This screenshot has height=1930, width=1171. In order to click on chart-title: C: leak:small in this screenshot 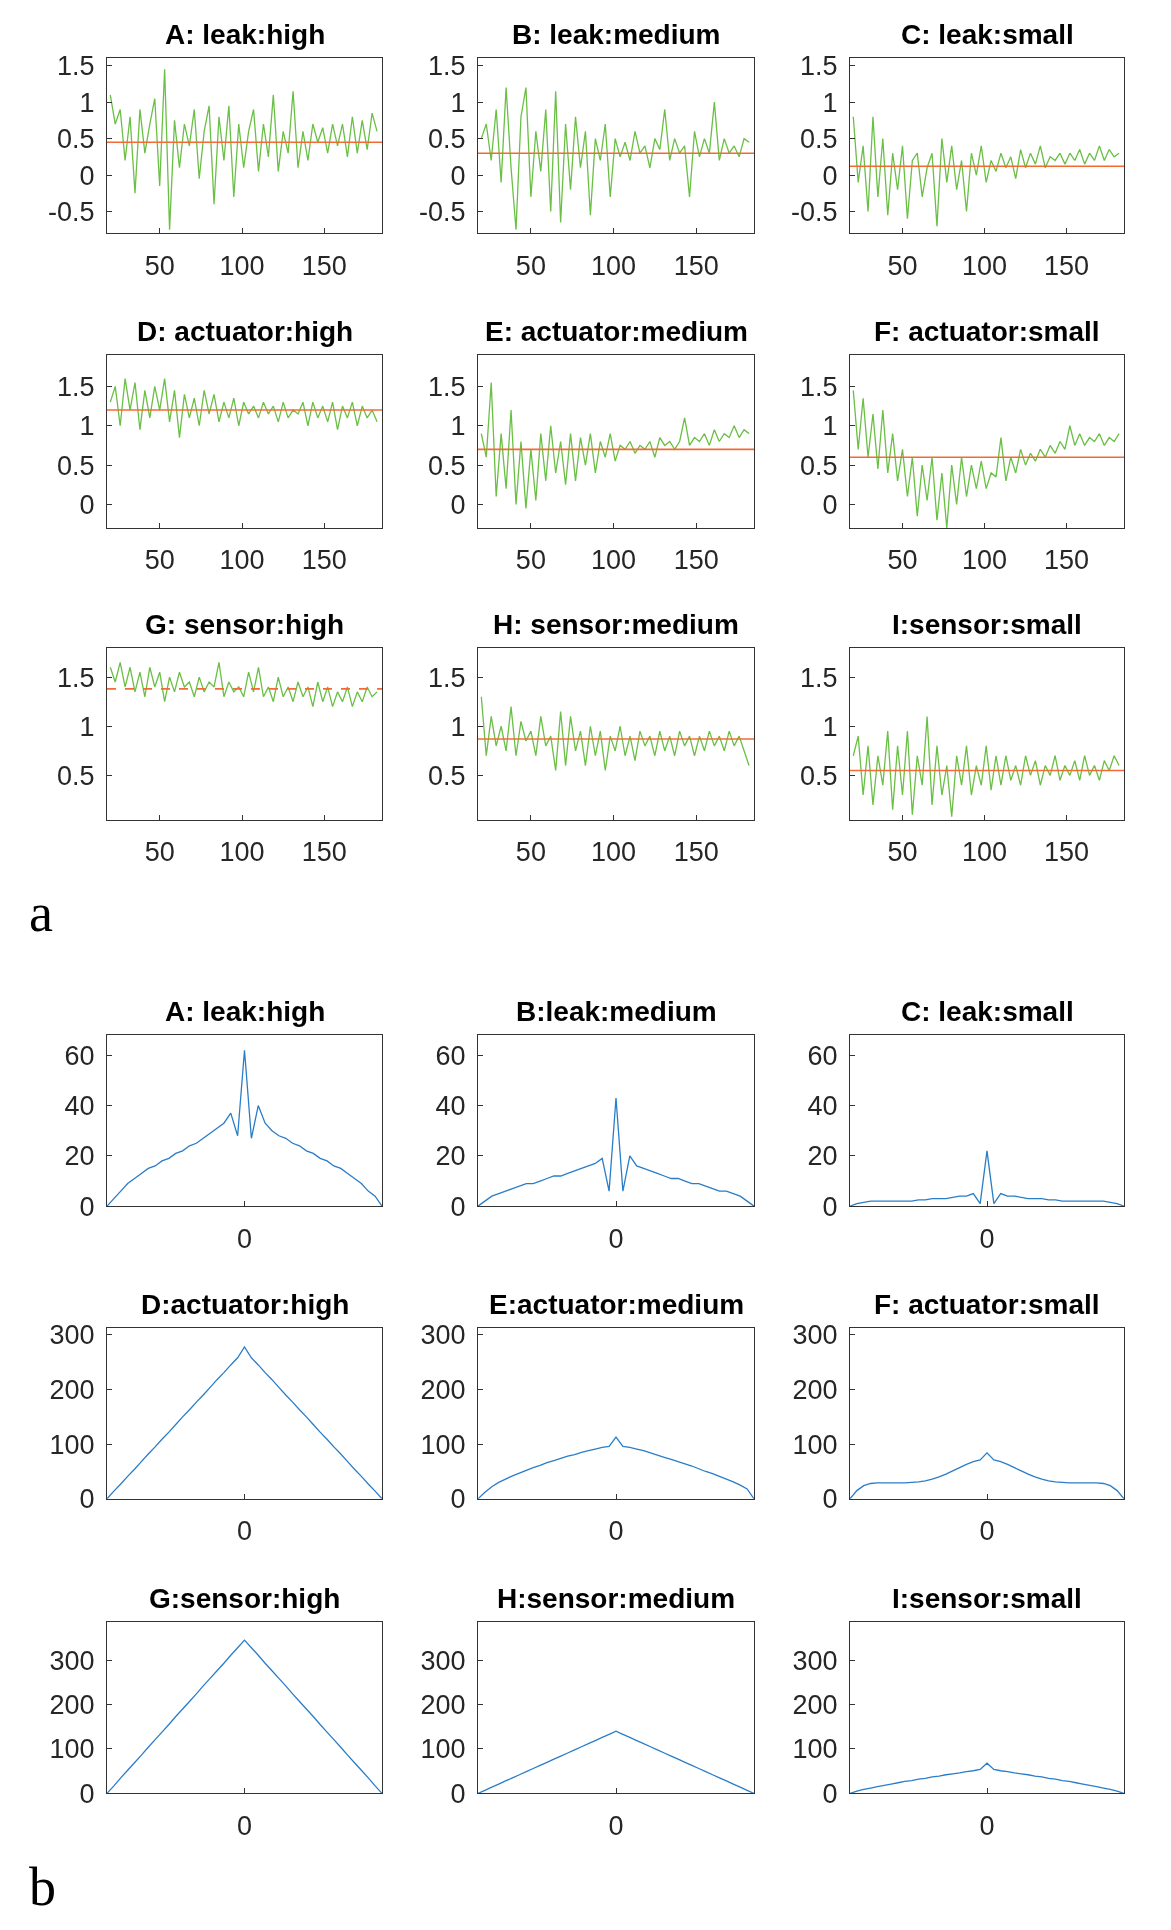, I will do `click(987, 34)`.